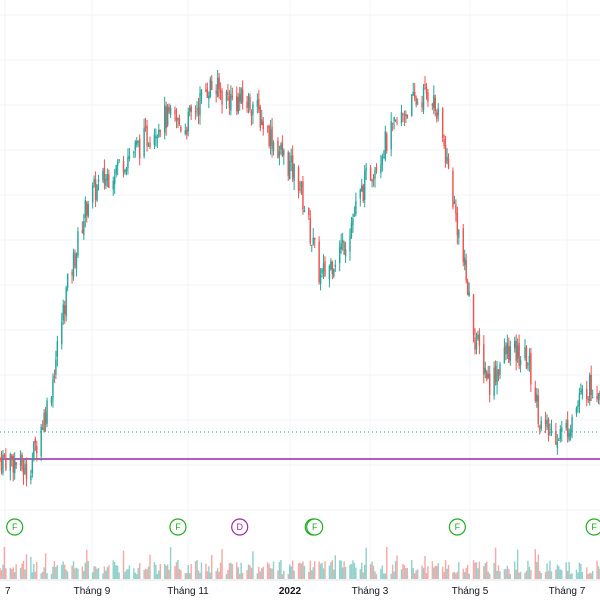 Image resolution: width=600 pixels, height=600 pixels. I want to click on event-label: F, so click(315, 527).